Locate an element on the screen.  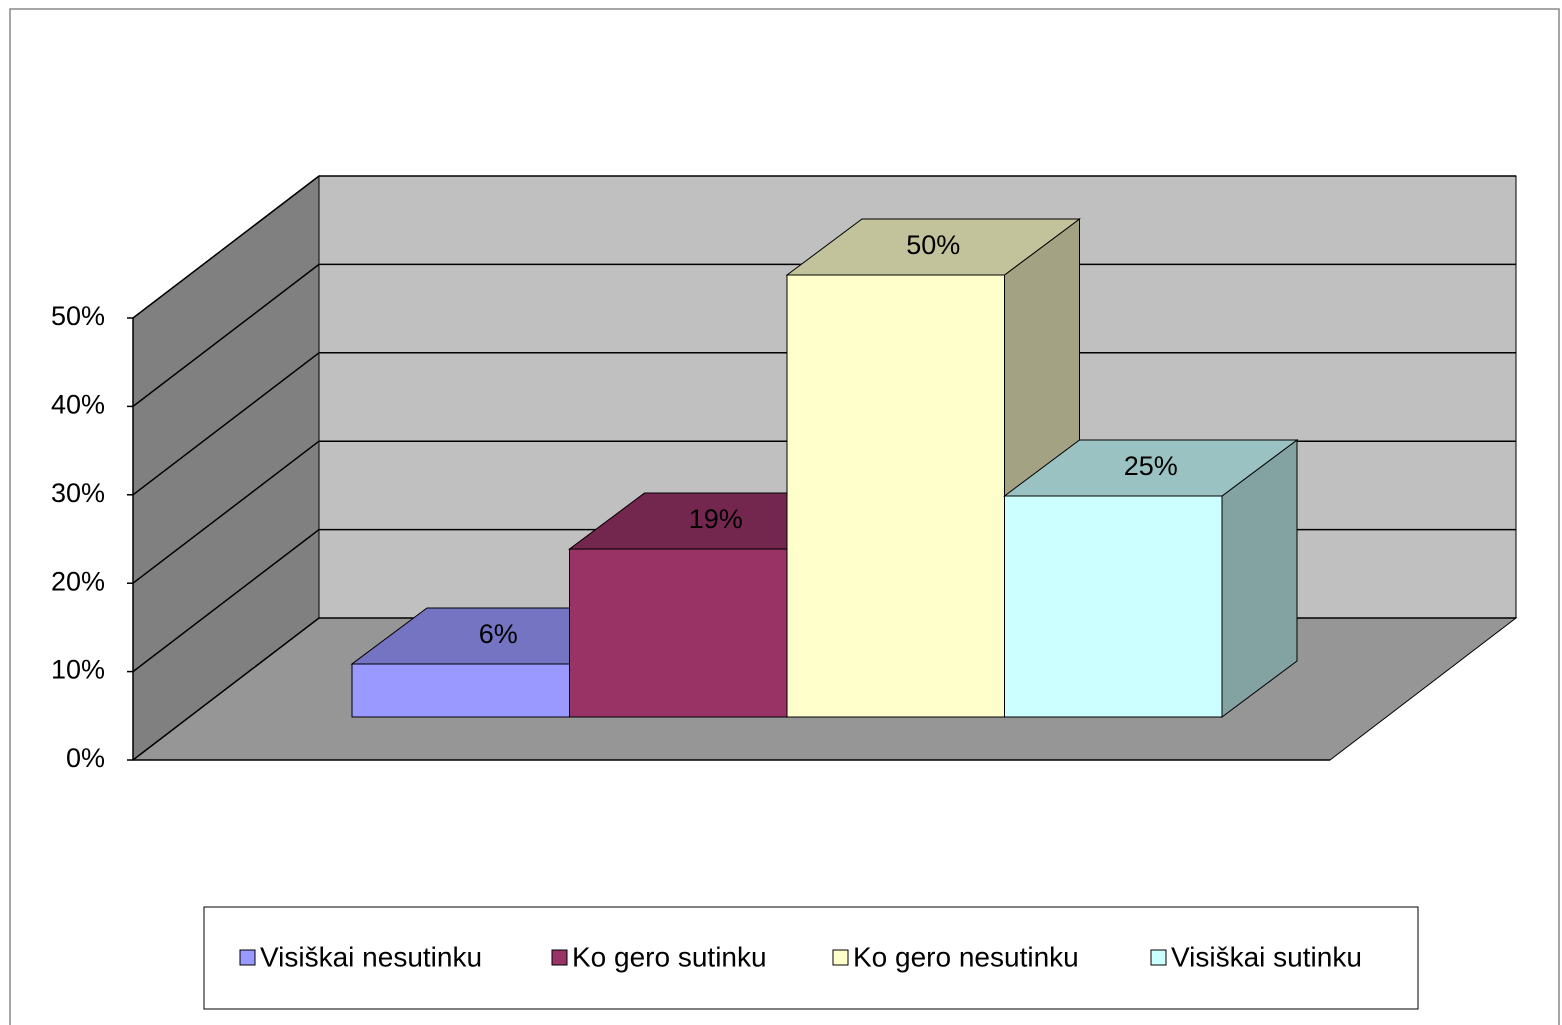
y-tick-label: 20% is located at coordinates (78, 581).